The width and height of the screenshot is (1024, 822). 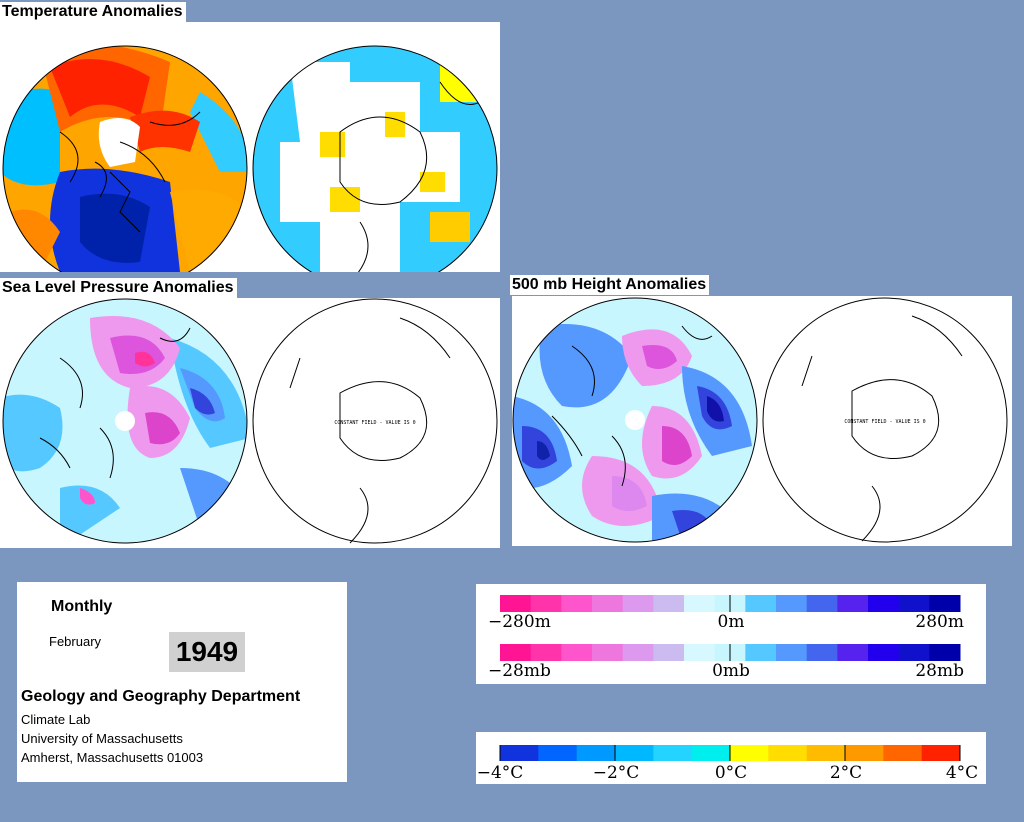 I want to click on pressure-max-label: 28mb, so click(x=939, y=671).